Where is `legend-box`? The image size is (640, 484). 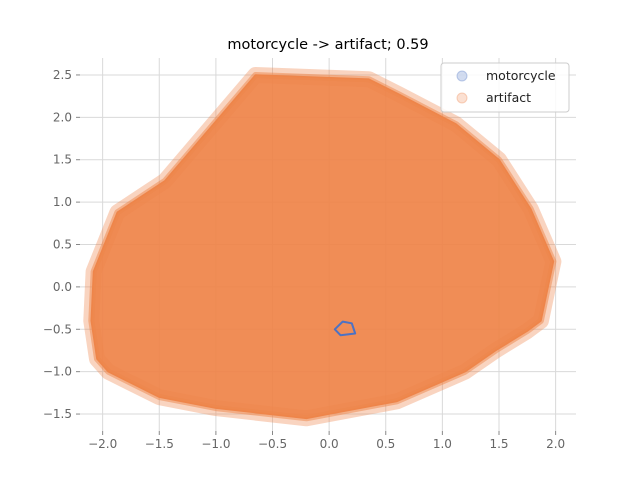
legend-box is located at coordinates (505, 87).